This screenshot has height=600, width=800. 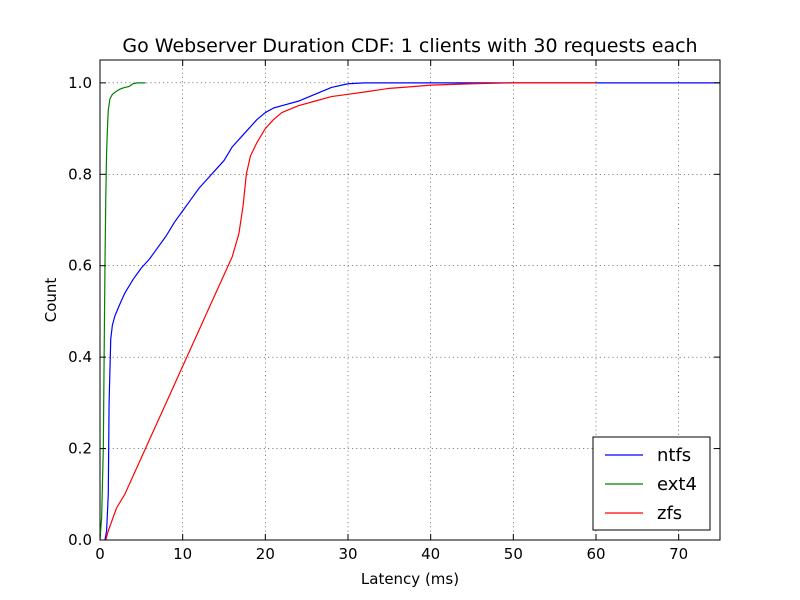 What do you see at coordinates (677, 484) in the screenshot?
I see `legend-label-ext4: ext4` at bounding box center [677, 484].